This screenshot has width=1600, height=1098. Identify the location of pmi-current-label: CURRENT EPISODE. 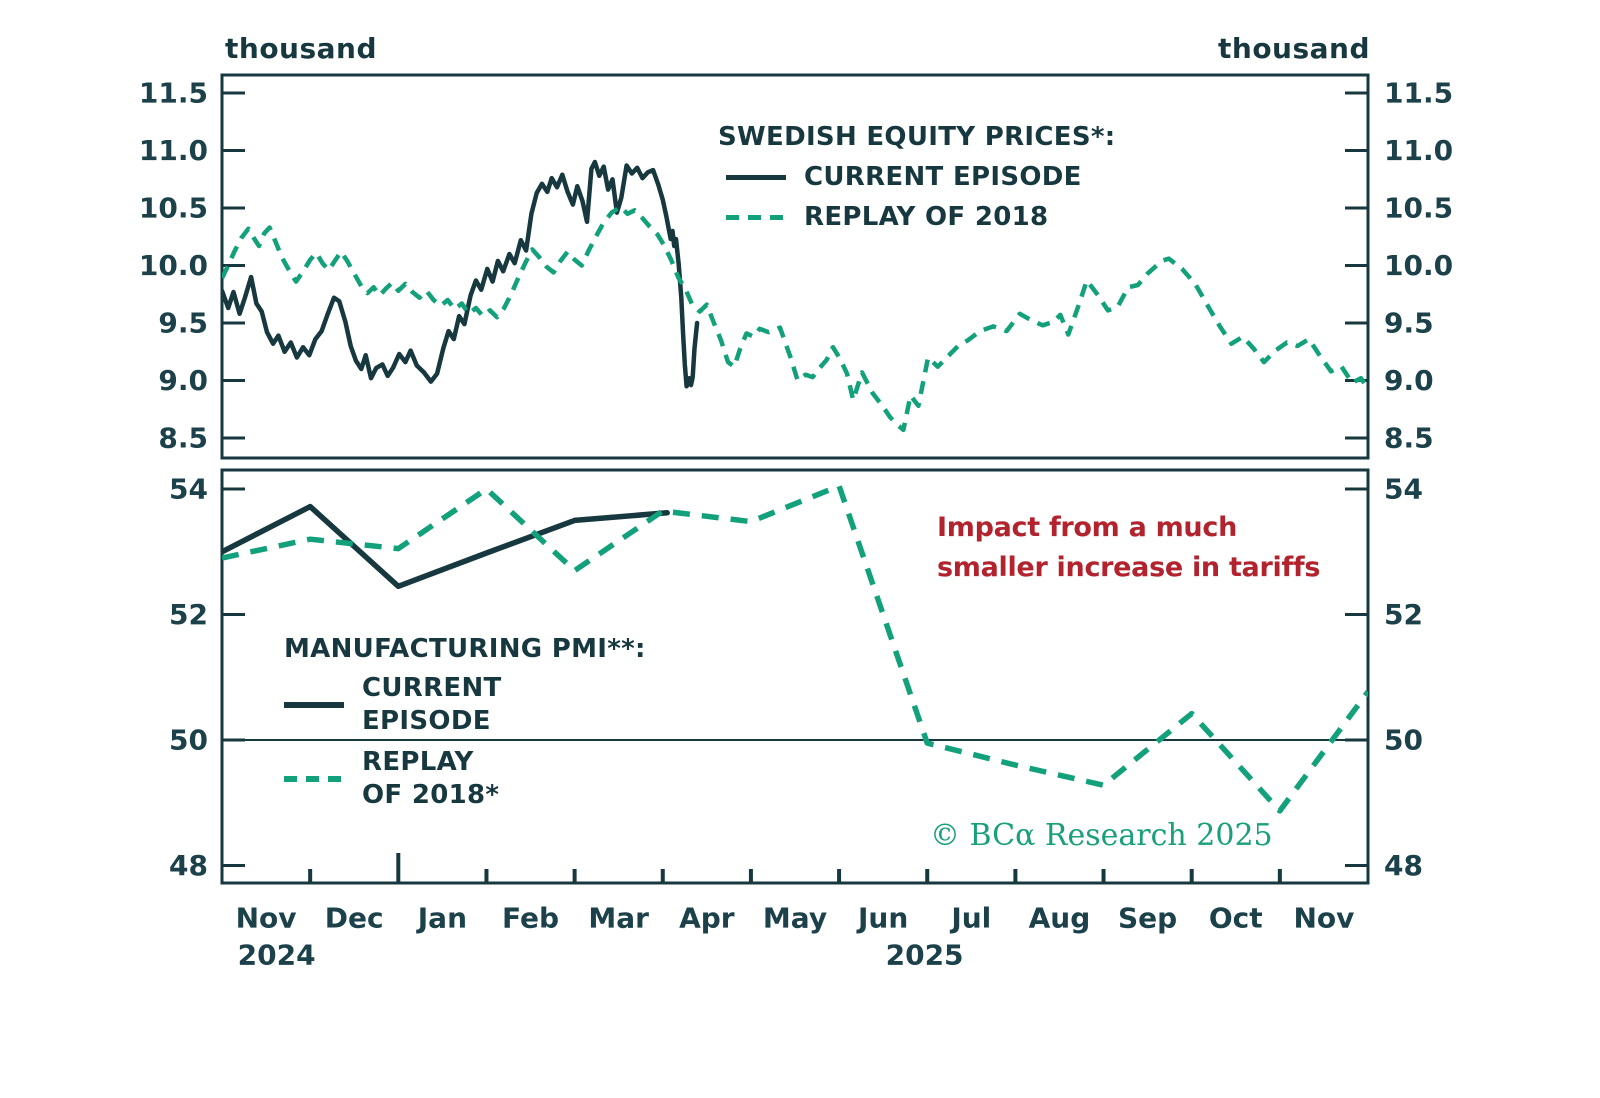
(432, 705).